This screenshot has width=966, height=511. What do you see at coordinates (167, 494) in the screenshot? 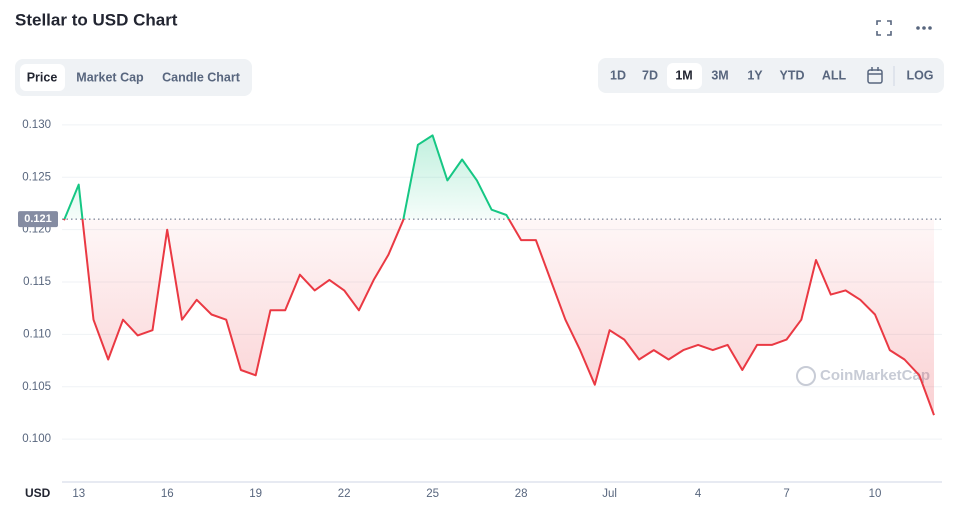
I see `x-tick-label: 16` at bounding box center [167, 494].